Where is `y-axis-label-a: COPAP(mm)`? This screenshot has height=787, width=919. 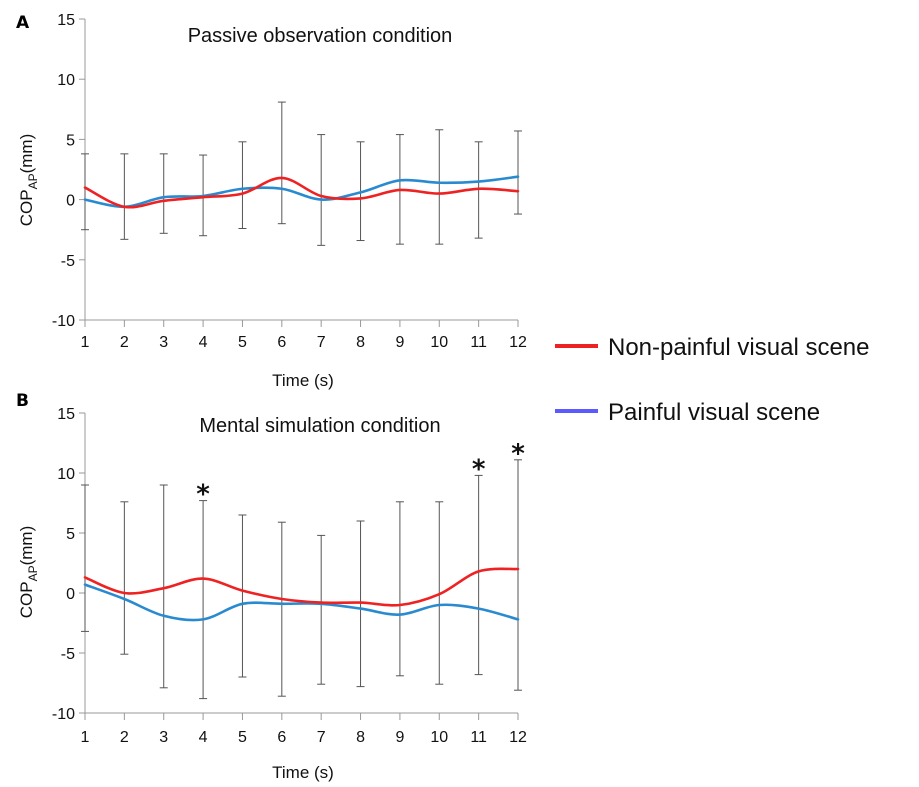 y-axis-label-a: COPAP(mm) is located at coordinates (28, 180).